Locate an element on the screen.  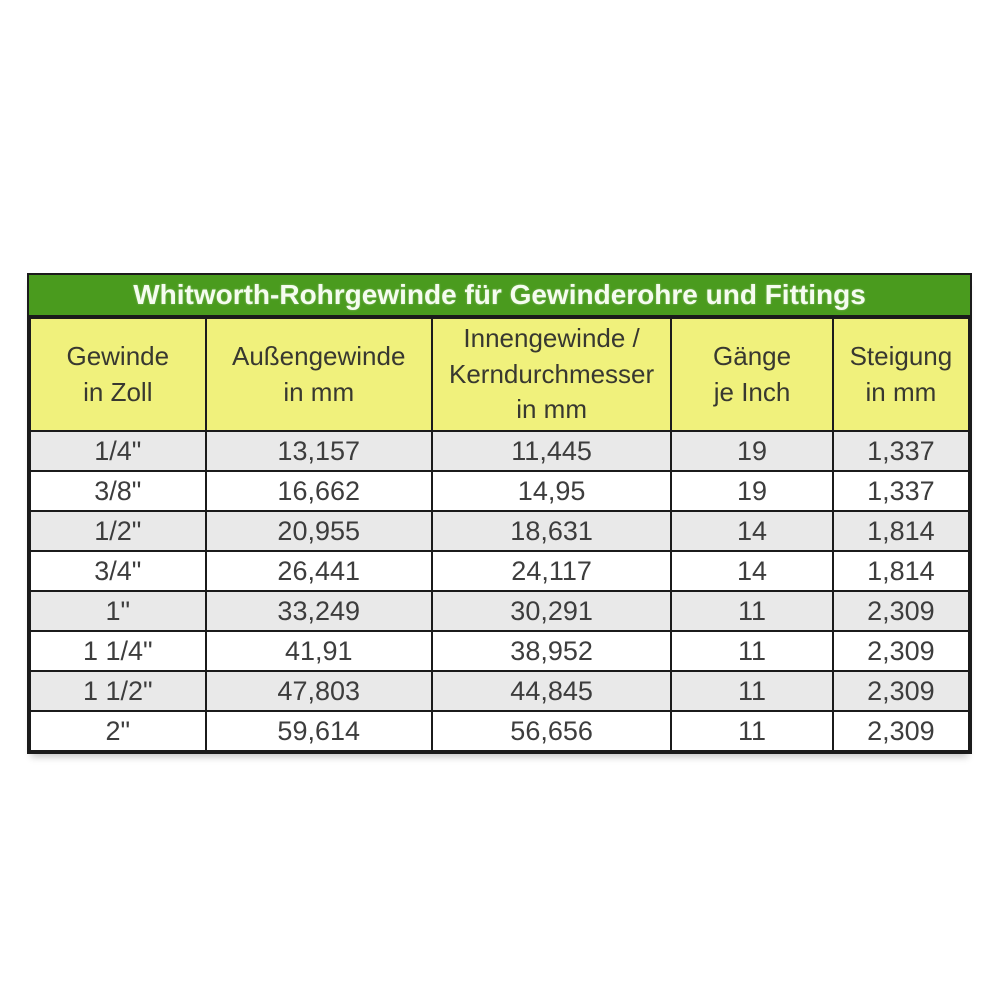
column-header: Außengewinde in mm is located at coordinates (318, 374).